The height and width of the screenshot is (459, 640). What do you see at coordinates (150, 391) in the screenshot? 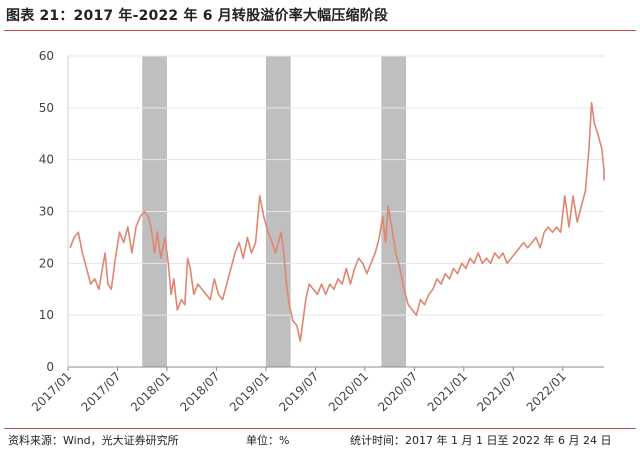
I see `x-tick-2018/01: 2018/01` at bounding box center [150, 391].